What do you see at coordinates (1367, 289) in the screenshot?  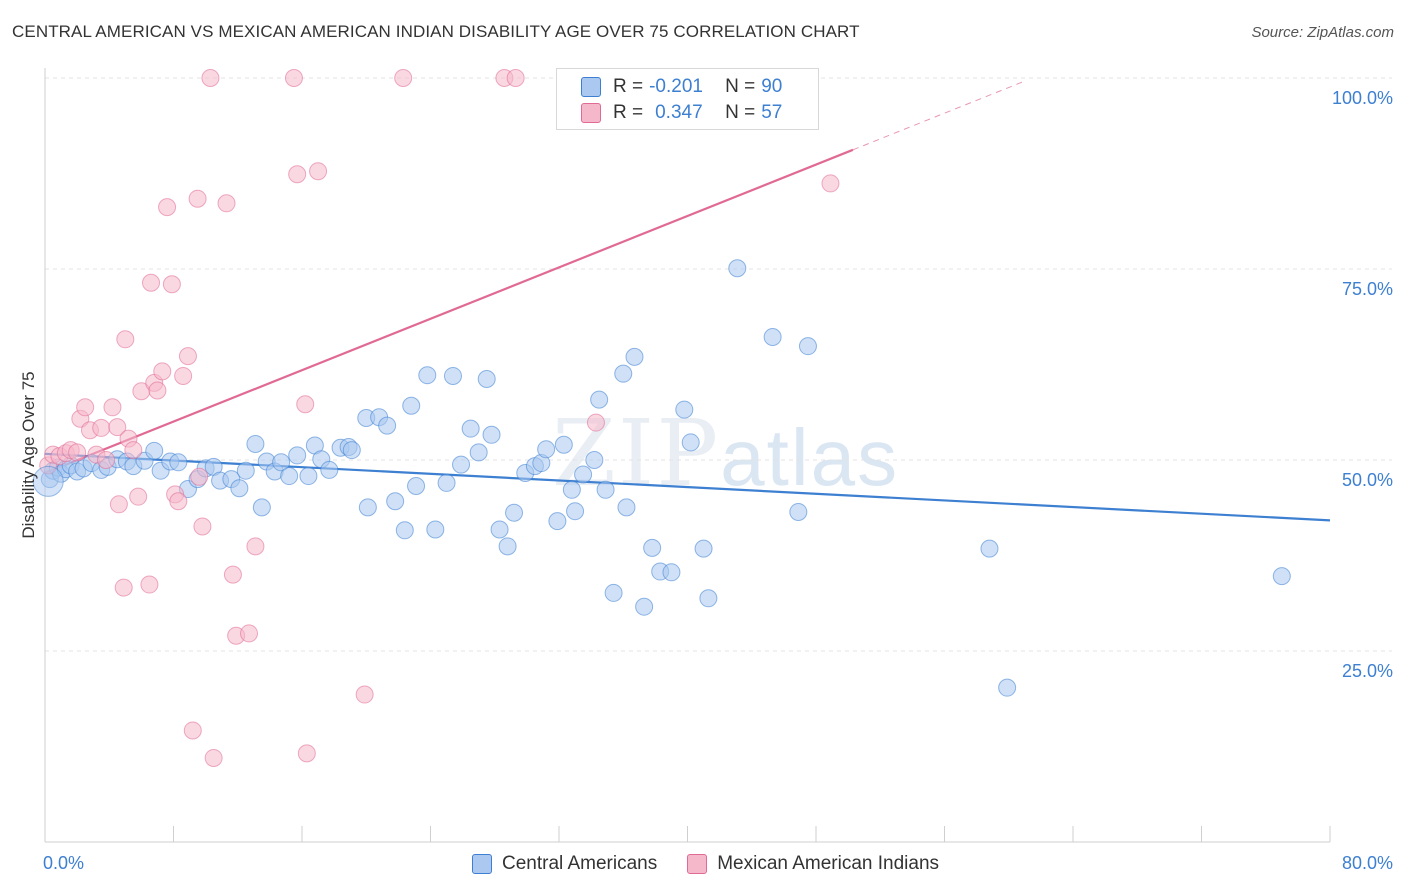 I see `y-tick-label: 75.0%` at bounding box center [1367, 289].